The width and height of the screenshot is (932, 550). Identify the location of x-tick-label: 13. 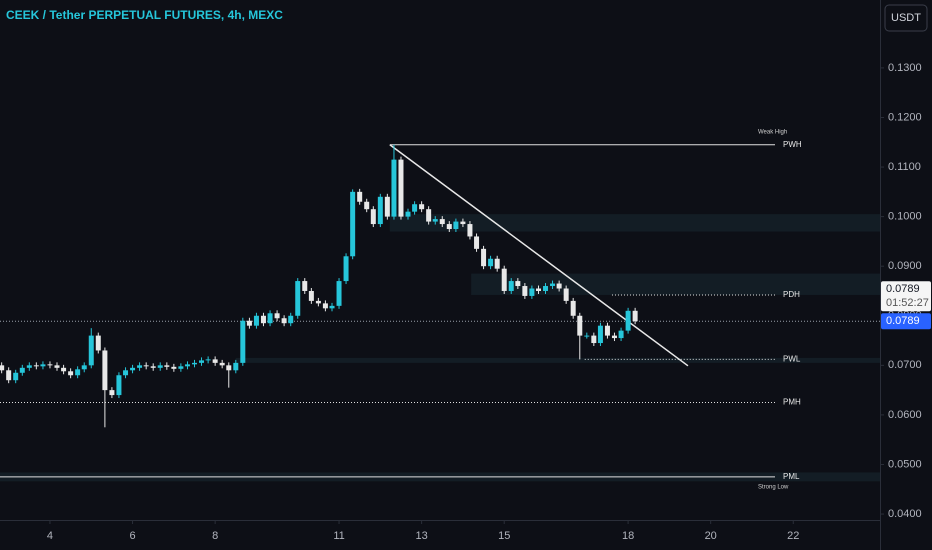
(421, 536).